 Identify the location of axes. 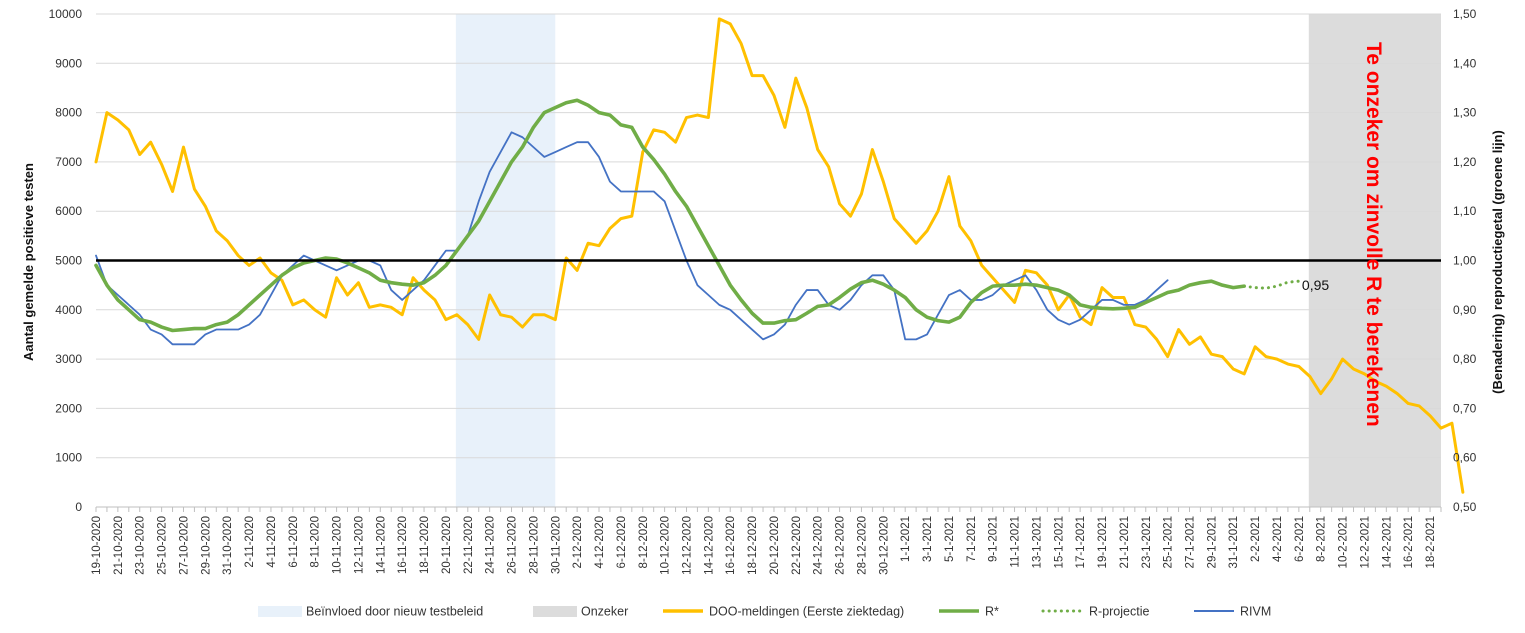
(768, 509).